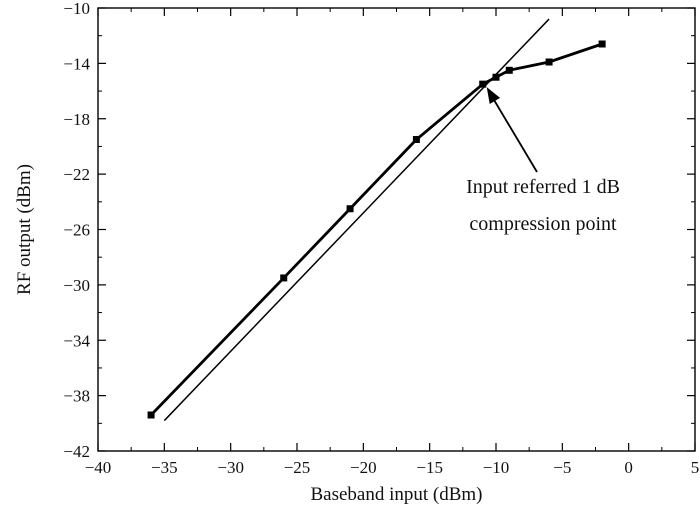 The width and height of the screenshot is (700, 523). I want to click on x-tick-label: 0, so click(628, 467).